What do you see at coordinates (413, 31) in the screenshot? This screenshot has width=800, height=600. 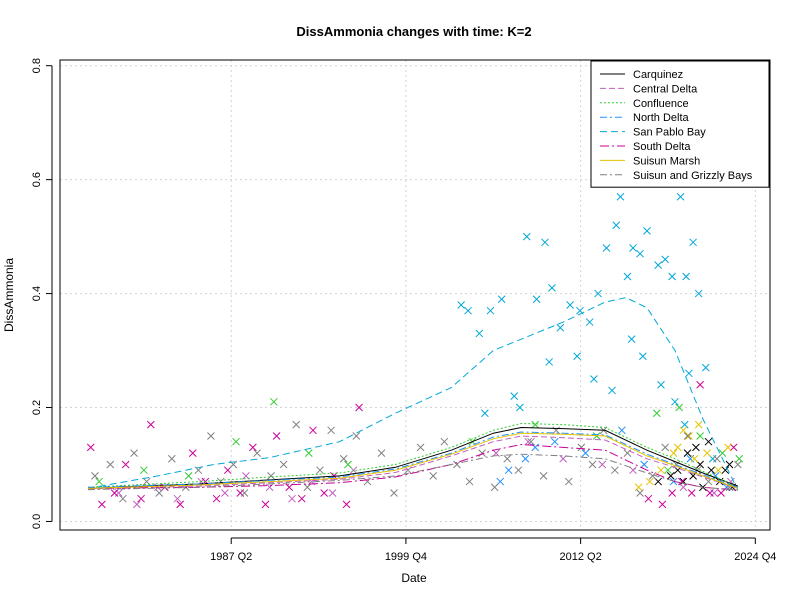 I see `chart-title: DissAmmonia changes with time: K=2` at bounding box center [413, 31].